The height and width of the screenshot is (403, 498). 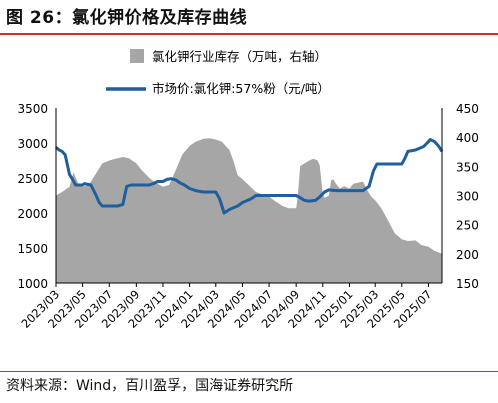 I want to click on left-tick-label: 2500, so click(x=32, y=179).